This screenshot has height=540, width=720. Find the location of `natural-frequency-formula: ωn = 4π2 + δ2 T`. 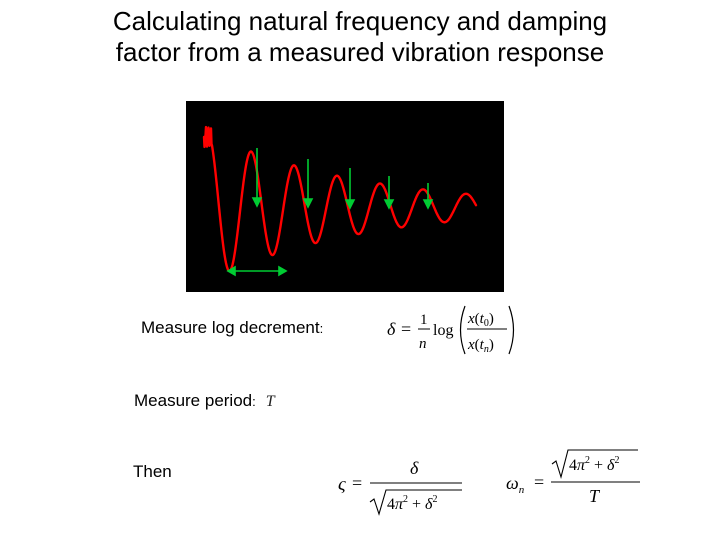

natural-frequency-formula: ωn = 4π2 + δ2 T is located at coordinates (574, 481).